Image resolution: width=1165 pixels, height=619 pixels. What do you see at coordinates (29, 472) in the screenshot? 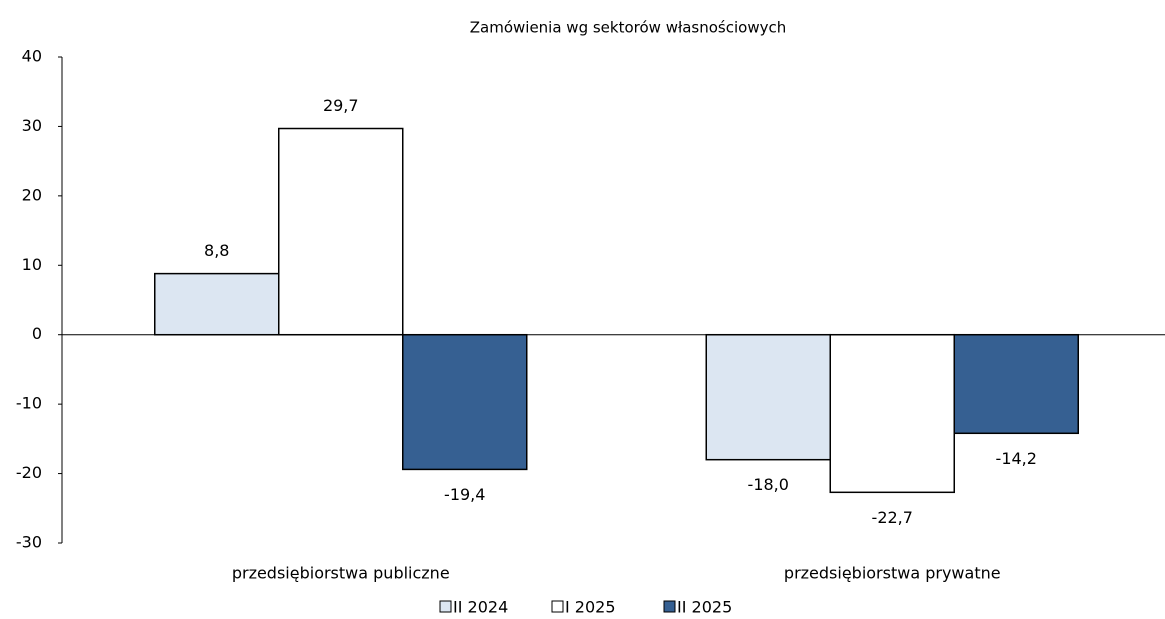
I see `y-tick-label: -20` at bounding box center [29, 472].